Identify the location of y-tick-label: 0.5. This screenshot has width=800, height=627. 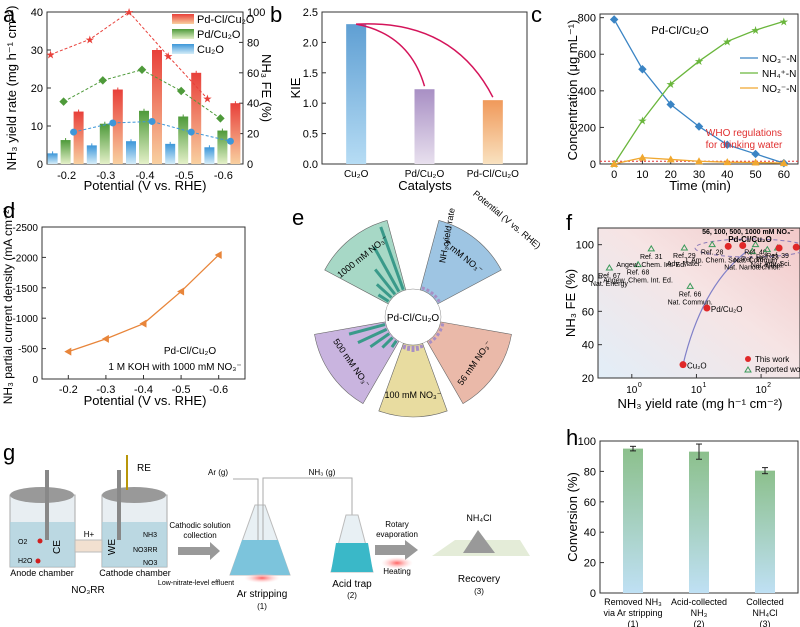
(310, 135).